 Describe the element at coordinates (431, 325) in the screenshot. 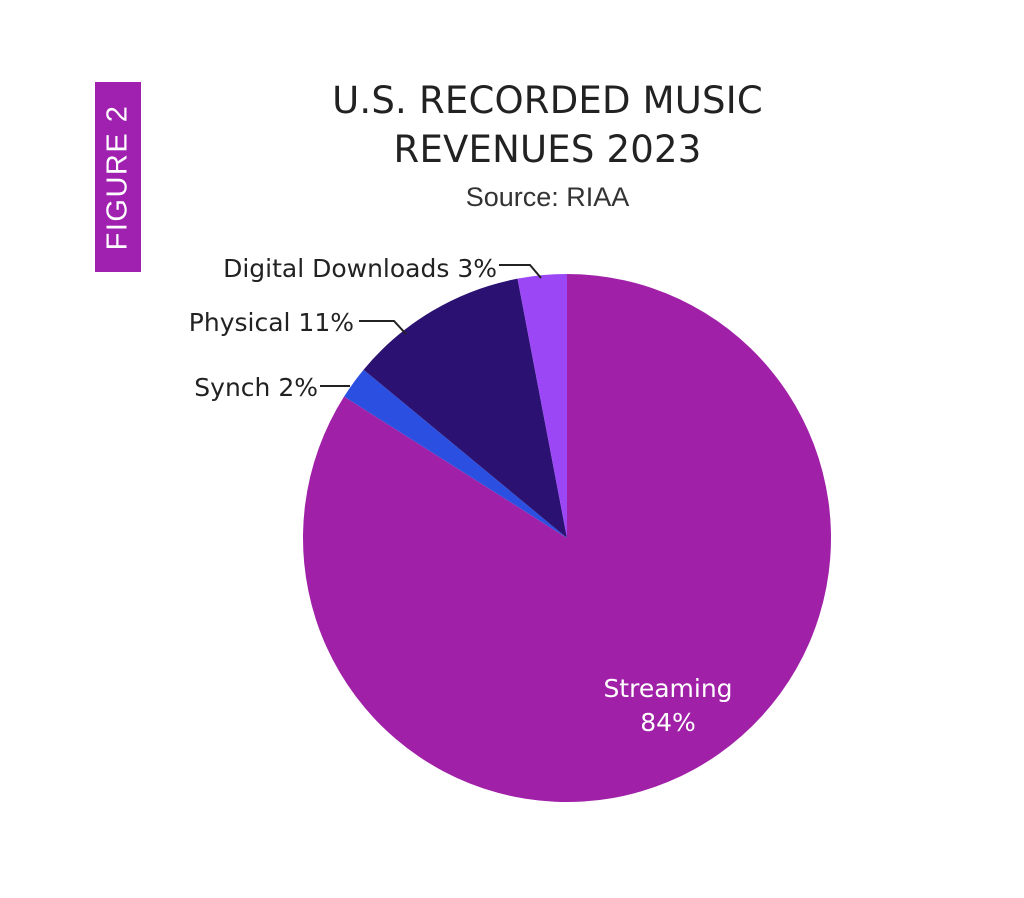

I see `label-leader-lines` at that location.